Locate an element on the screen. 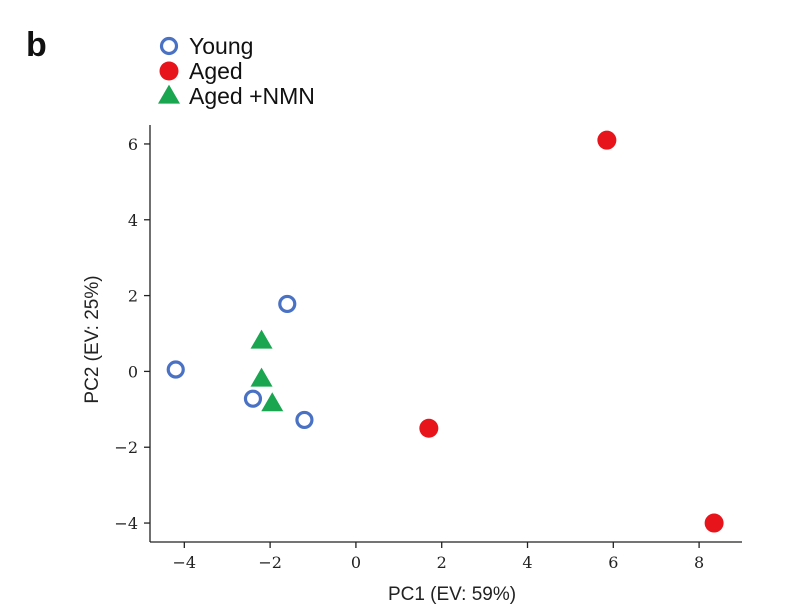 Image resolution: width=786 pixels, height=613 pixels. x-ticks: −4 −2 0 2 4 6 8 is located at coordinates (438, 557).